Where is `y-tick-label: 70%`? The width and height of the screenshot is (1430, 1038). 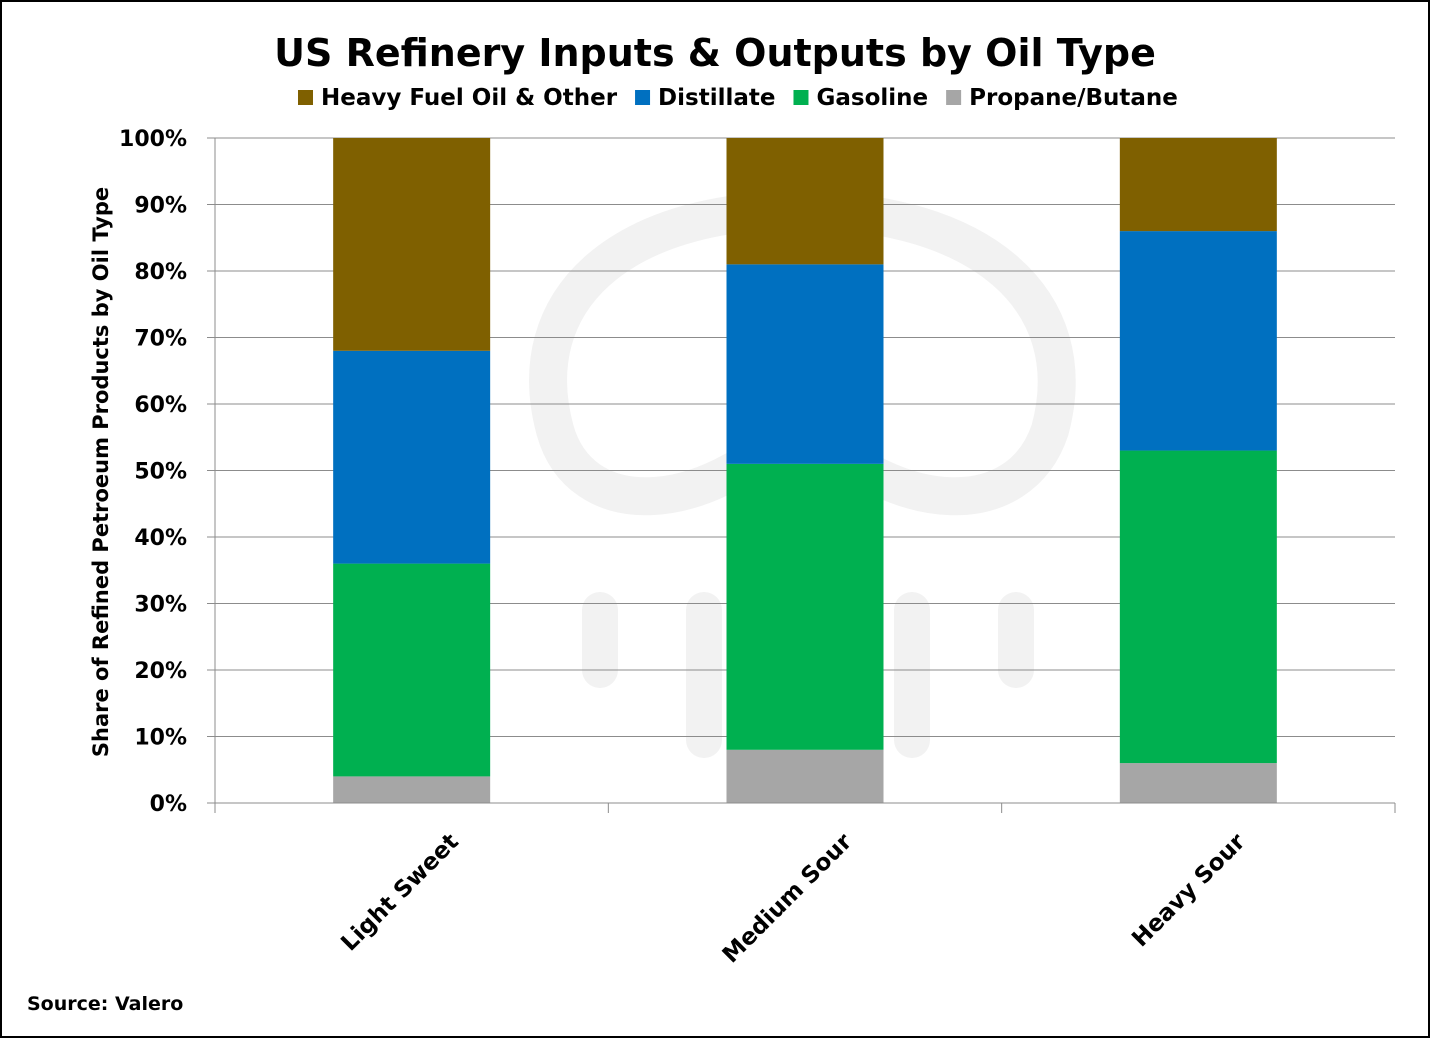
y-tick-label: 70% is located at coordinates (160, 339).